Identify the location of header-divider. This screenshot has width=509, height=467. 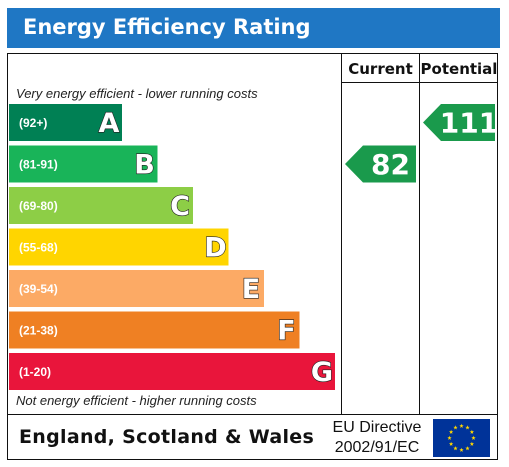
(419, 82).